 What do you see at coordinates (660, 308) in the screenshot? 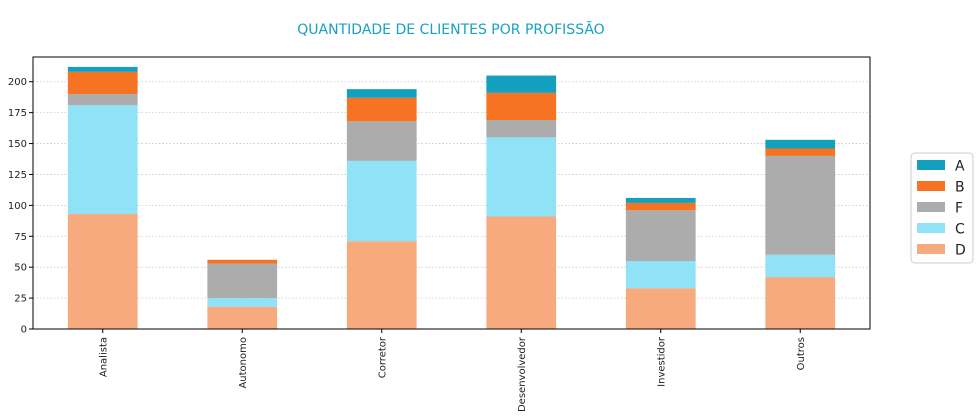
I see `bar-investidor-d` at bounding box center [660, 308].